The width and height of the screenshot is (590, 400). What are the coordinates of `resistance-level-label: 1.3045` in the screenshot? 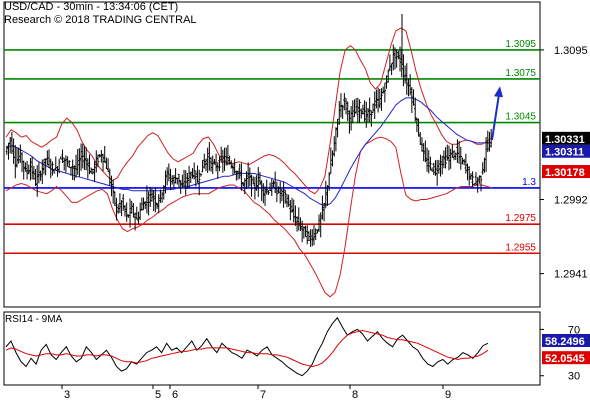 It's located at (520, 117).